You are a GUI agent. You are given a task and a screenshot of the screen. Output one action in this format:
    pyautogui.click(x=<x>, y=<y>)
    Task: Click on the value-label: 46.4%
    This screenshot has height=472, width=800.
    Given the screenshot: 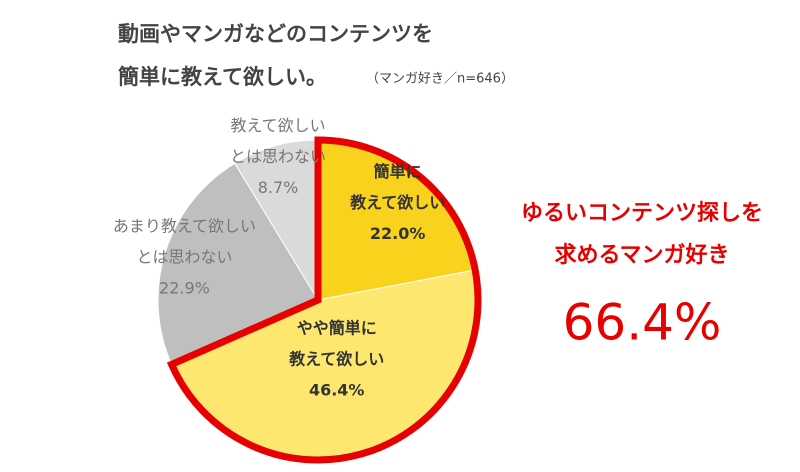 What is the action you would take?
    pyautogui.click(x=337, y=390)
    